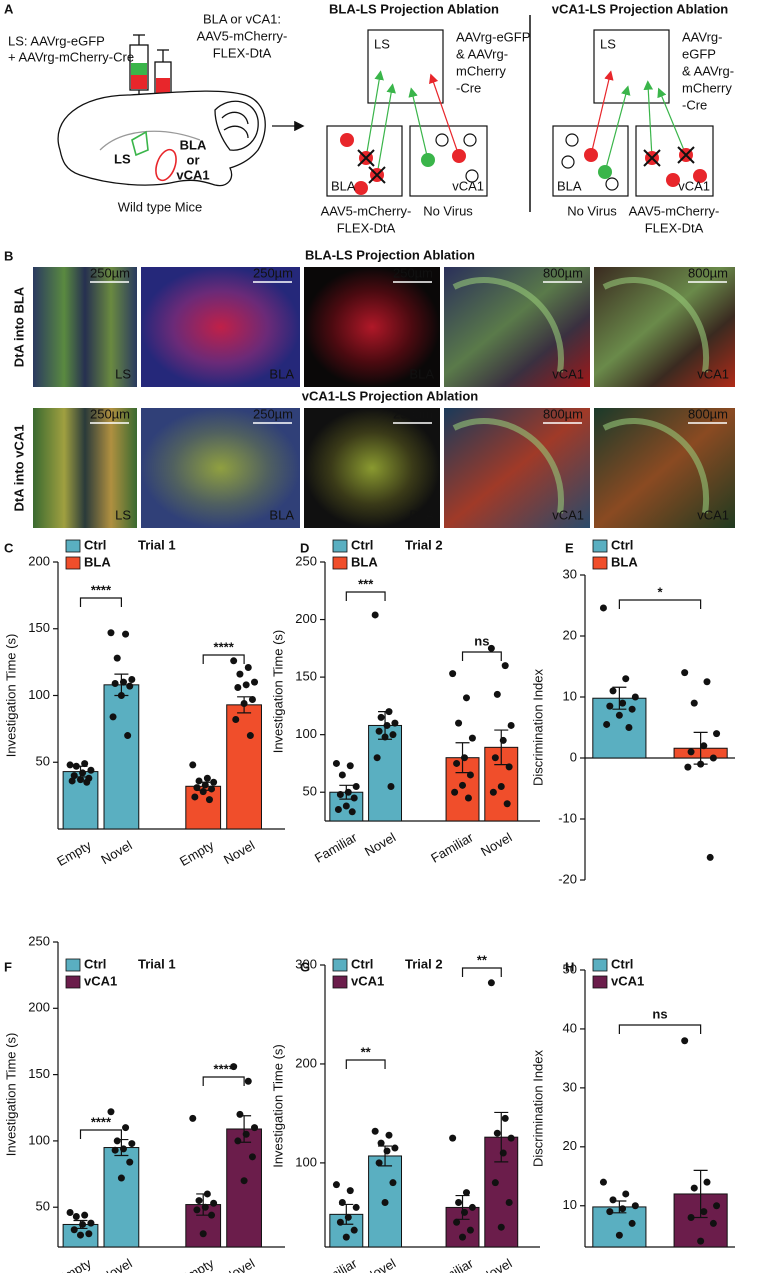 Image resolution: width=757 pixels, height=1273 pixels. Describe the element at coordinates (9, 547) in the screenshot. I see `panel-label: C` at that location.